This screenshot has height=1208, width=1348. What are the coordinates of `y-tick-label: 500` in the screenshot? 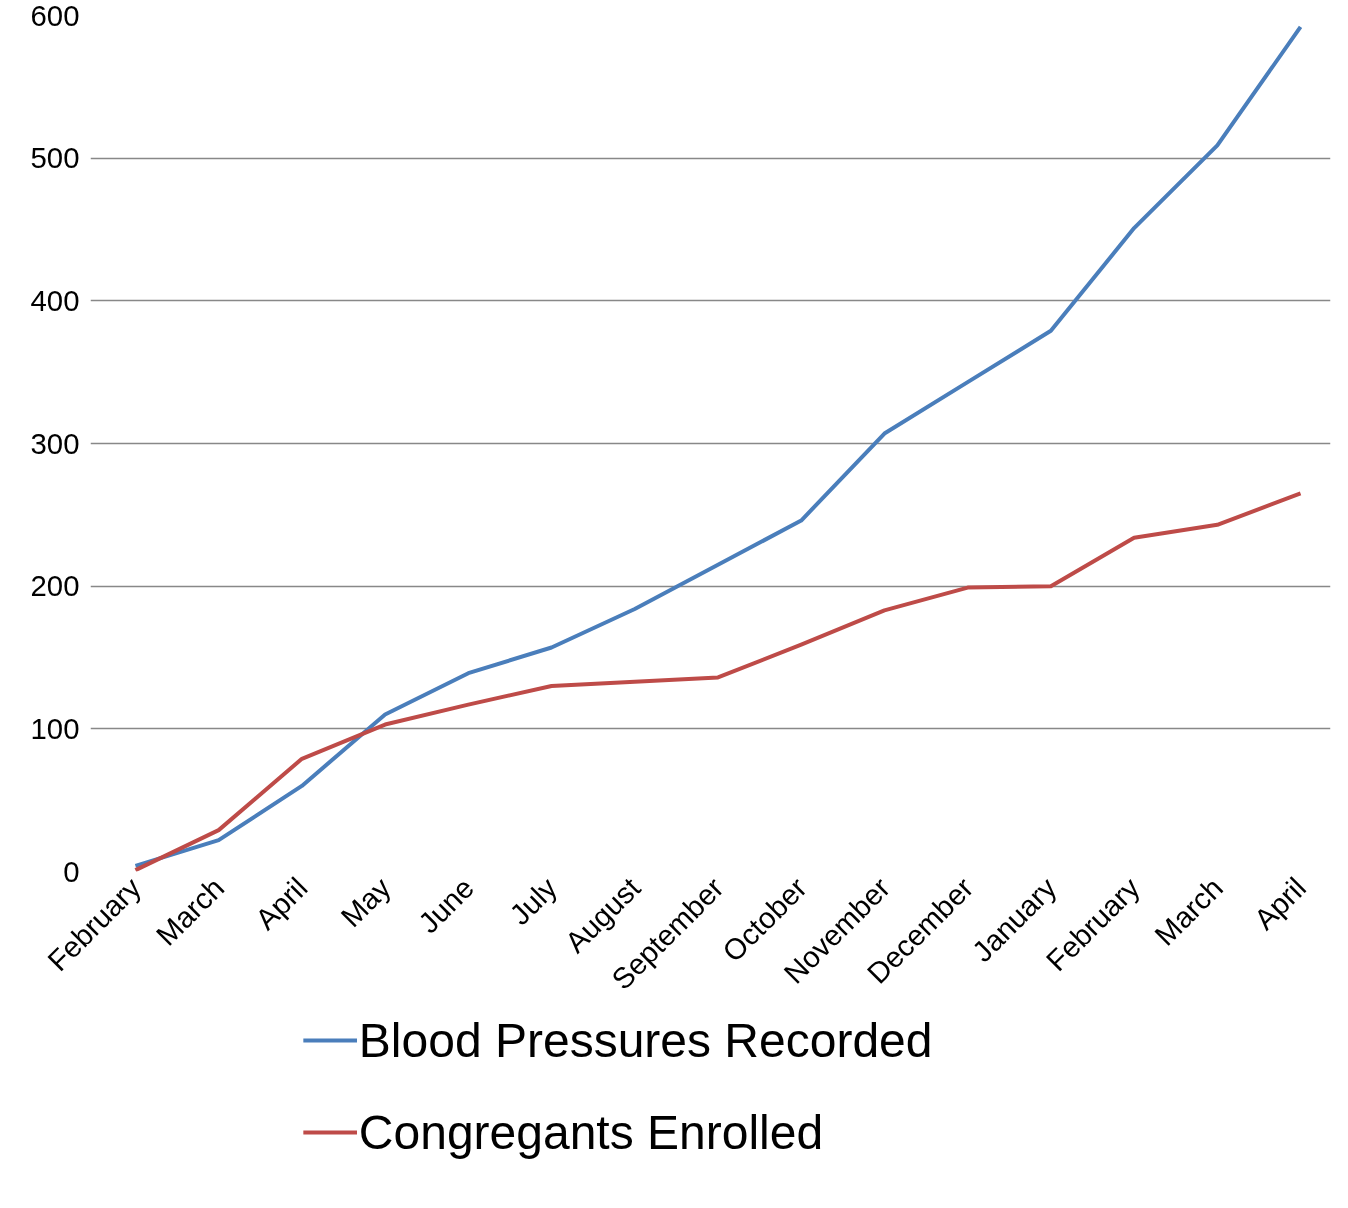 It's located at (55, 158).